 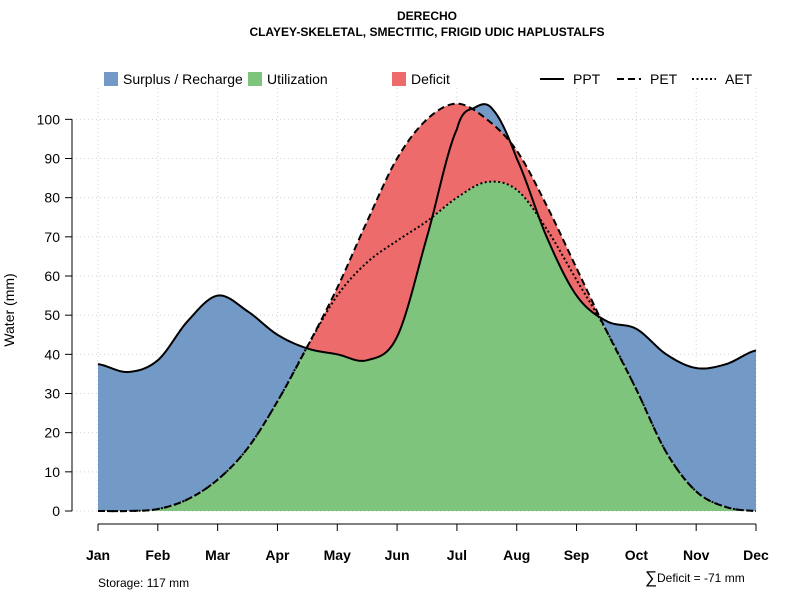 What do you see at coordinates (397, 555) in the screenshot?
I see `x-tick-label: Jun` at bounding box center [397, 555].